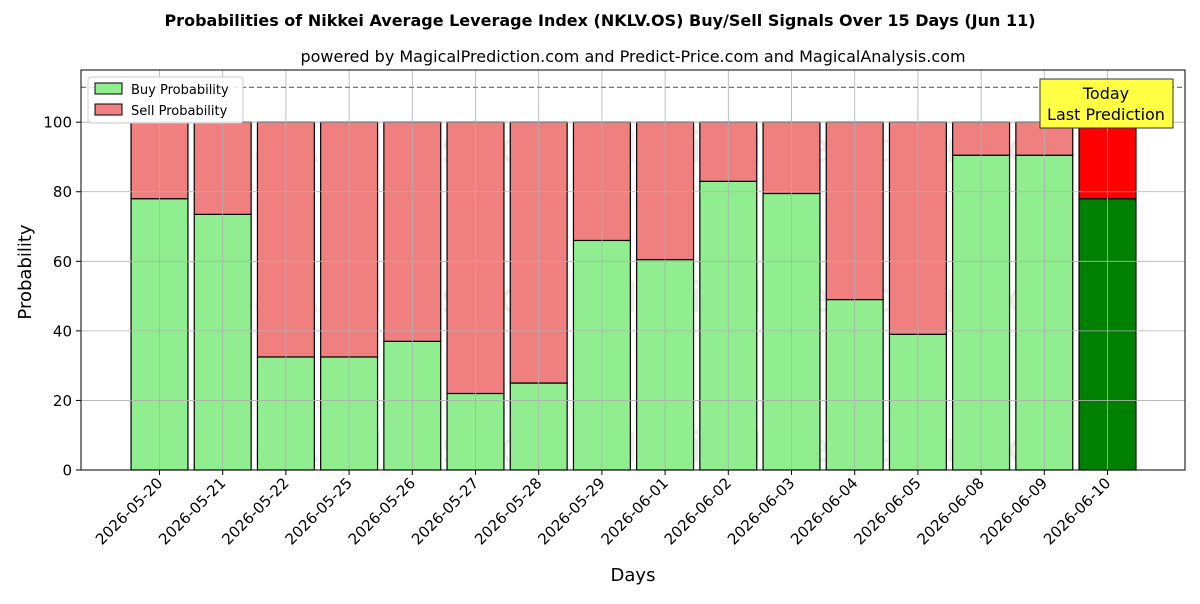 The width and height of the screenshot is (1200, 604). I want to click on x-tick-label: 2026-06-05, so click(887, 511).